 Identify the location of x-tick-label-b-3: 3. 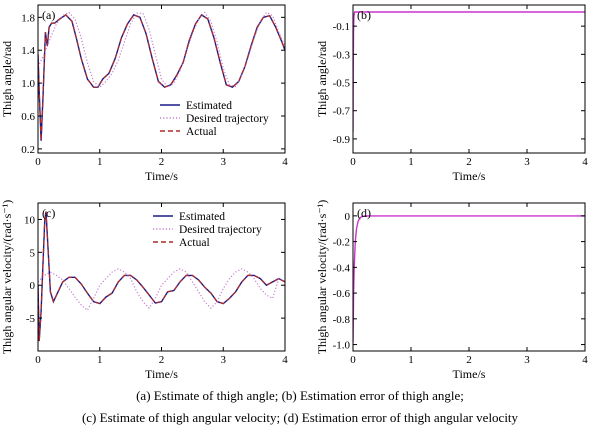
(527, 162).